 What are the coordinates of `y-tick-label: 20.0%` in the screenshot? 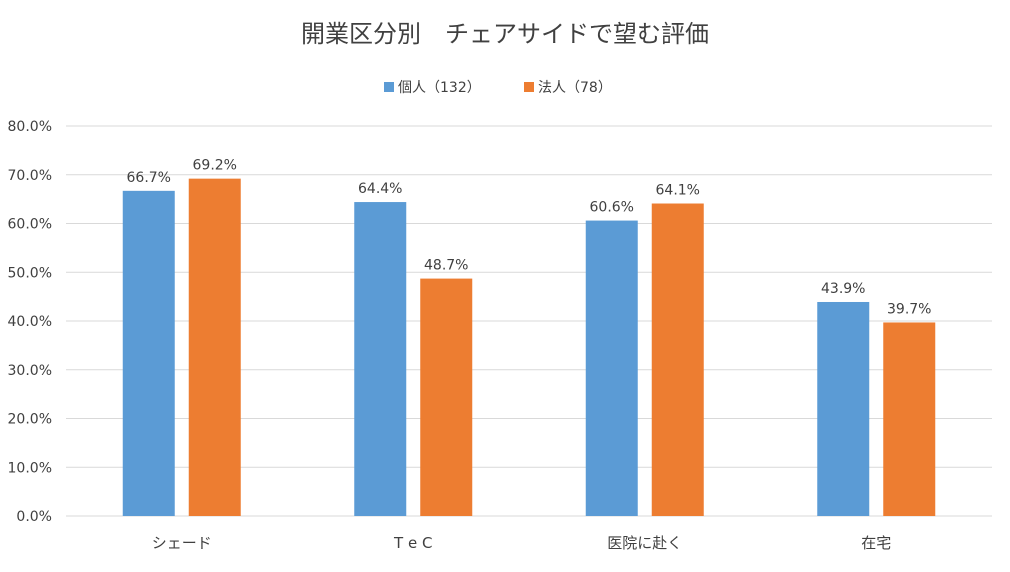 It's located at (30, 420).